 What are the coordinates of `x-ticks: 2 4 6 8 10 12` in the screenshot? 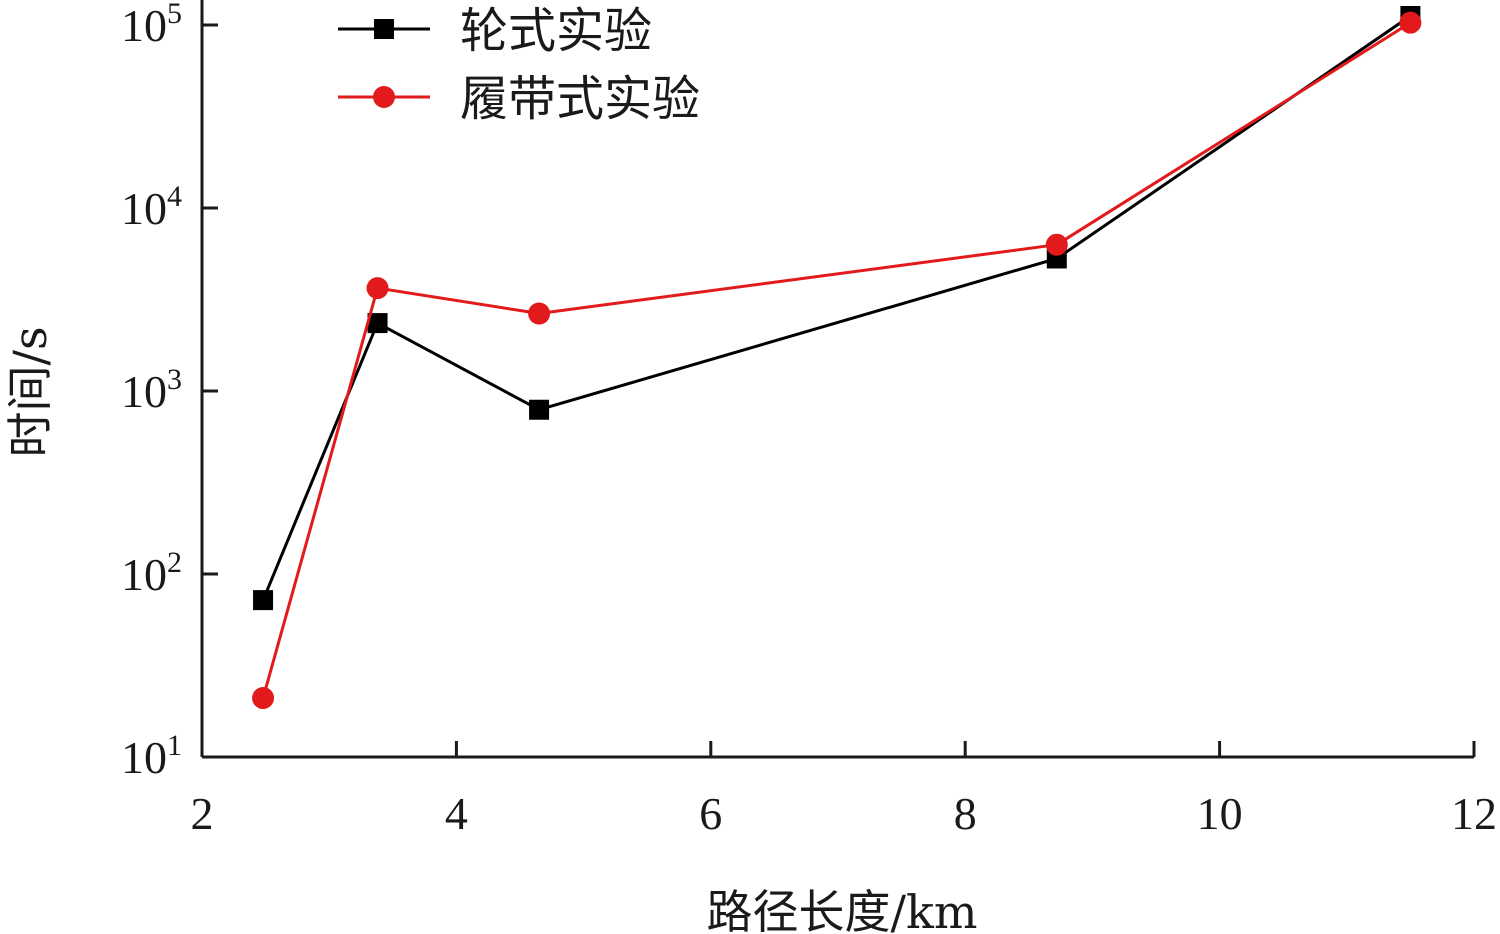 It's located at (844, 790).